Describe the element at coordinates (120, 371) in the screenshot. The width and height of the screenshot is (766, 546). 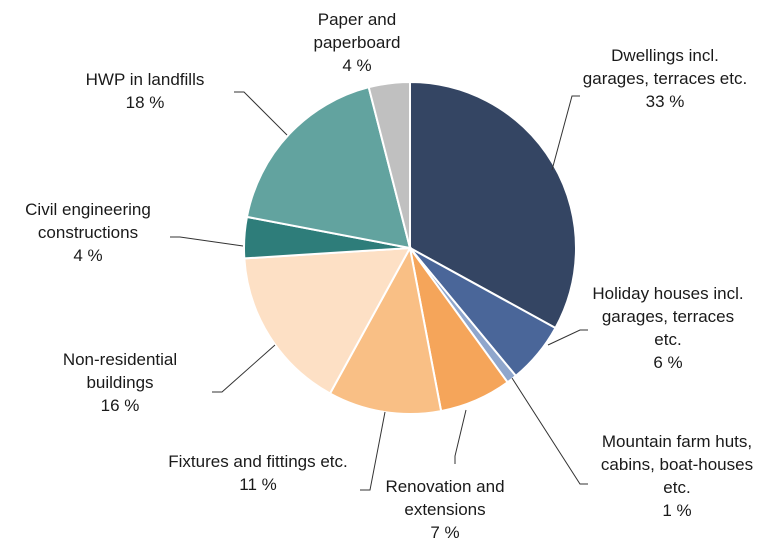
I see `category-name: Non-residential buildings` at that location.